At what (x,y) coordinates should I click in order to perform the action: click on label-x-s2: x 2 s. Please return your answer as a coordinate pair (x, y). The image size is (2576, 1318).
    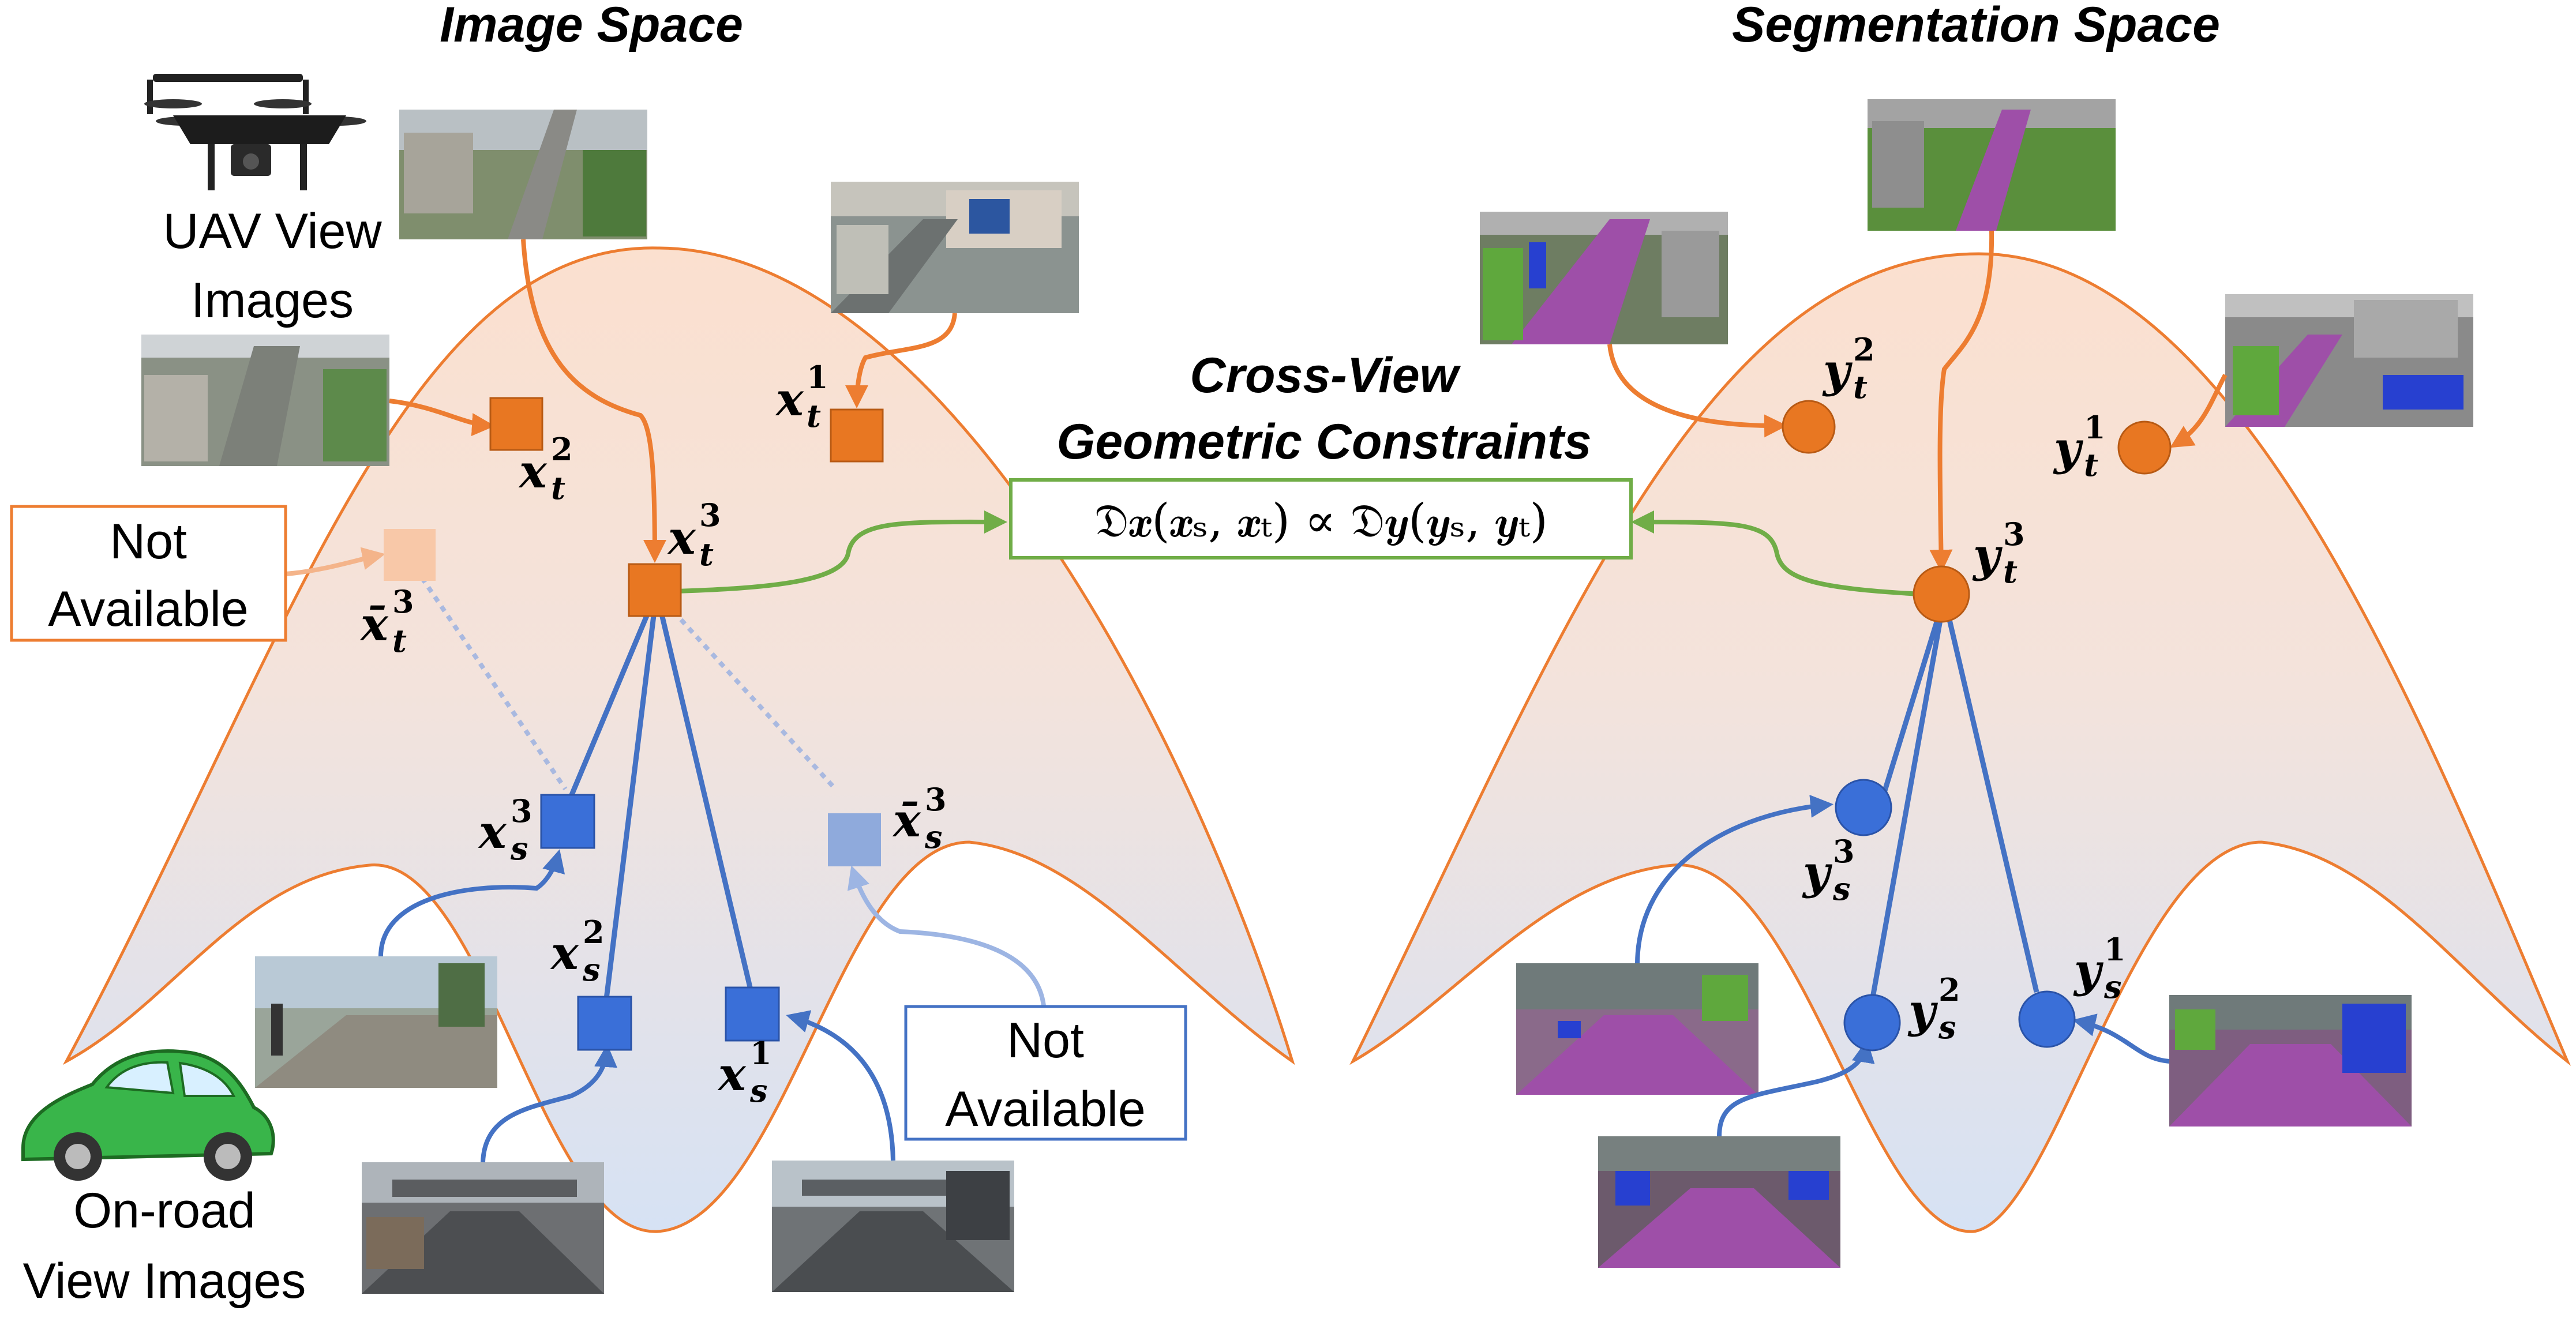
    Looking at the image, I should click on (577, 951).